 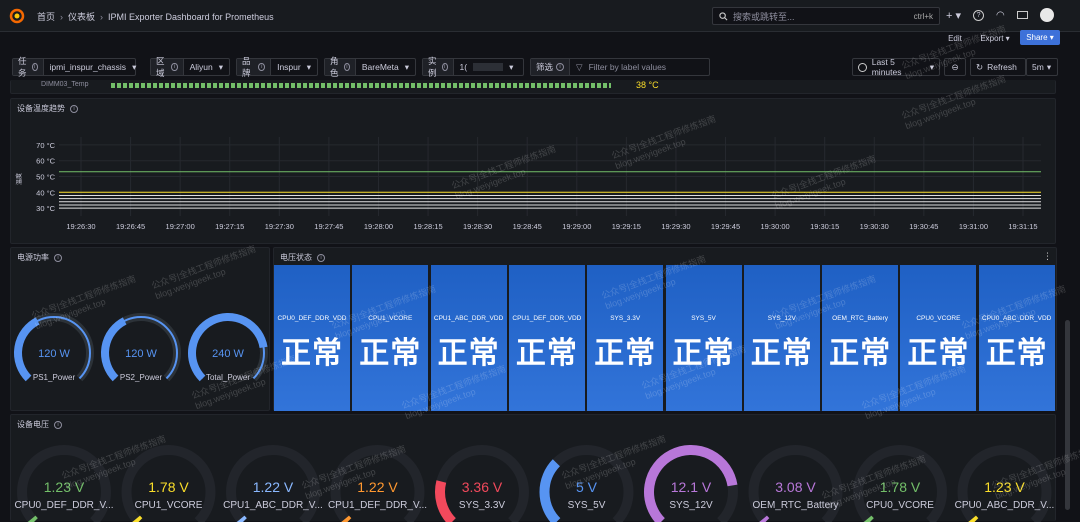 What do you see at coordinates (781, 338) in the screenshot?
I see `voltage-status-cell: SYS_12V 正常` at bounding box center [781, 338].